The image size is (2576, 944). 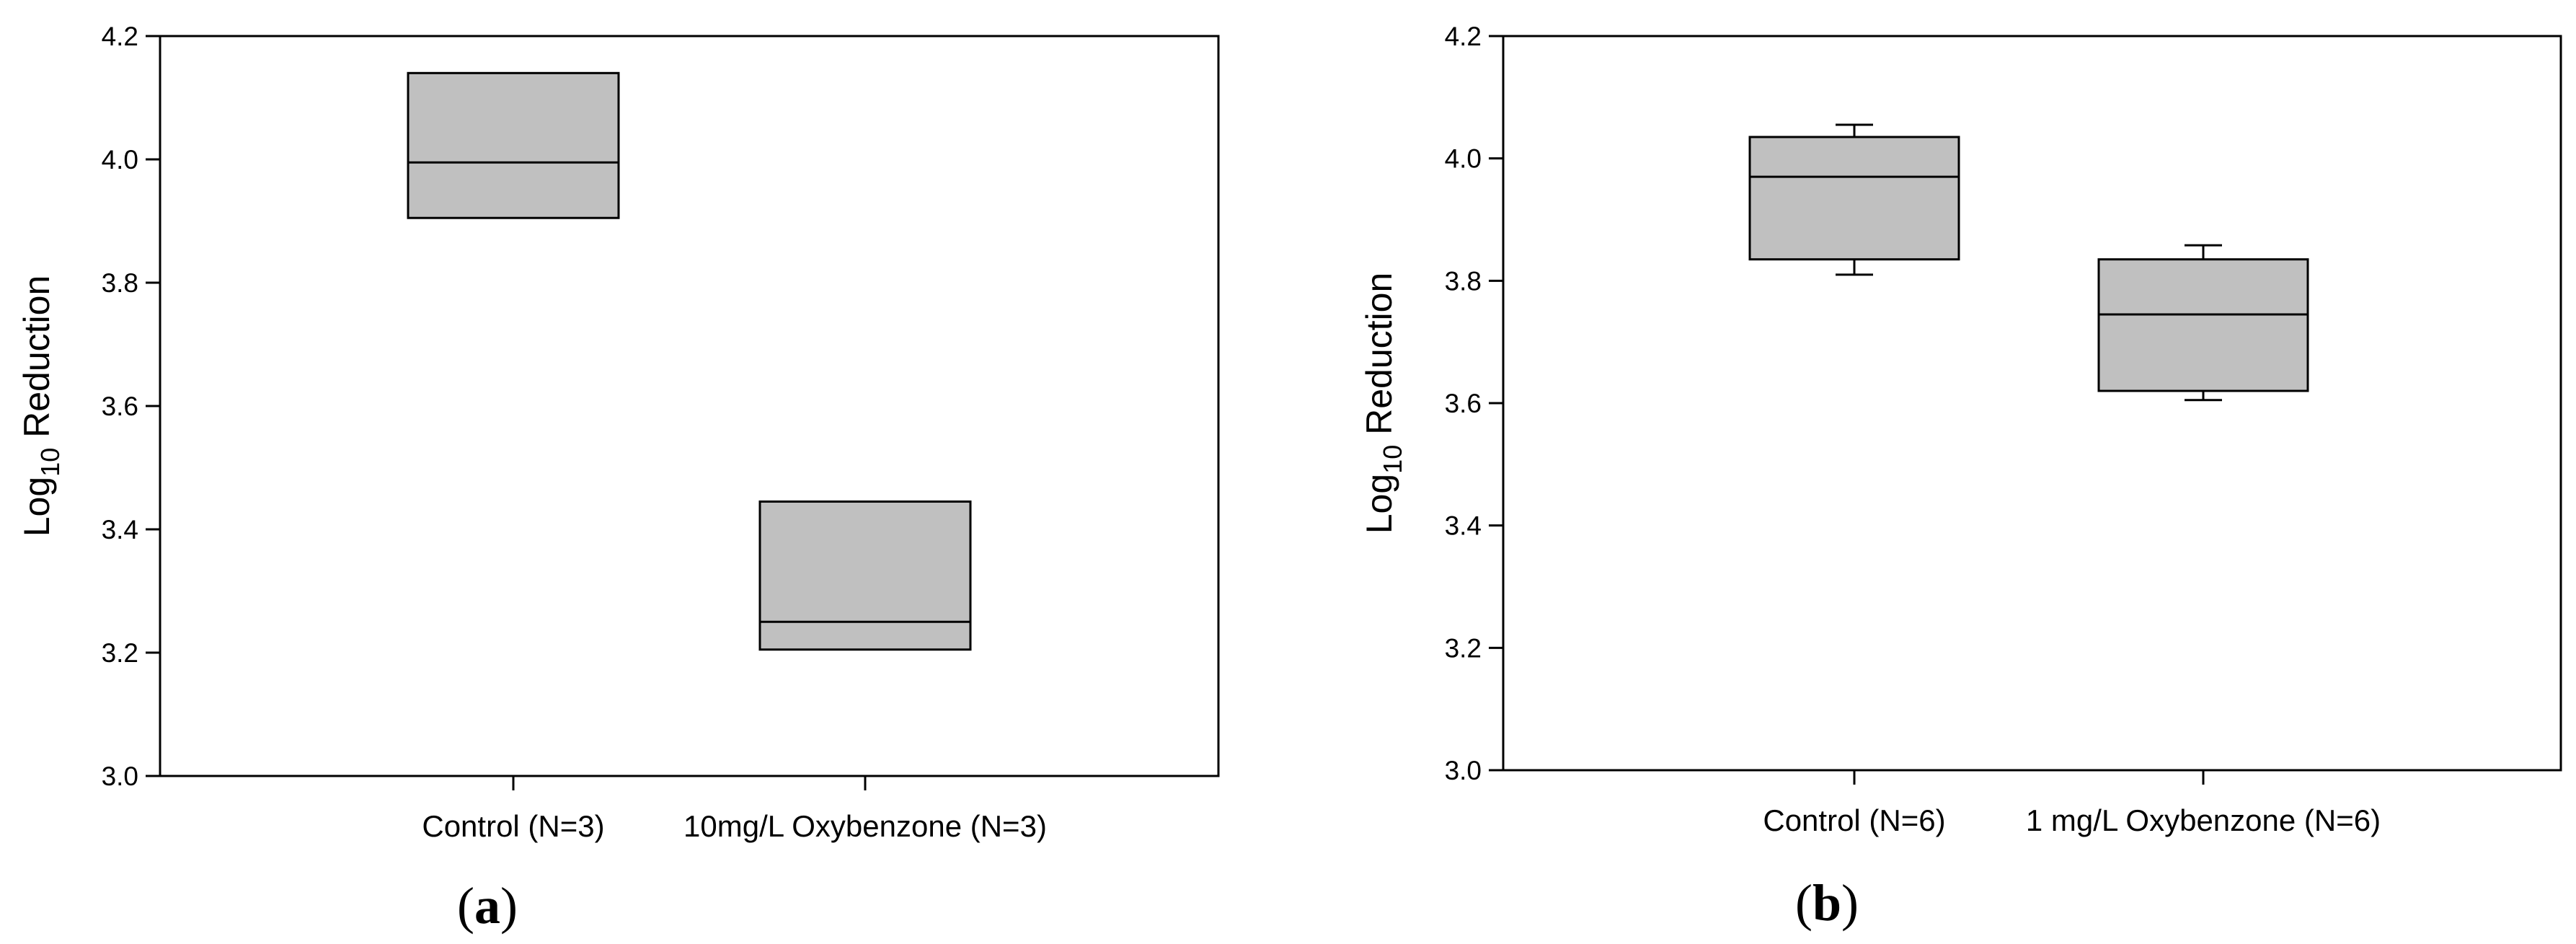 I want to click on panel-label-letter: a, so click(x=487, y=906).